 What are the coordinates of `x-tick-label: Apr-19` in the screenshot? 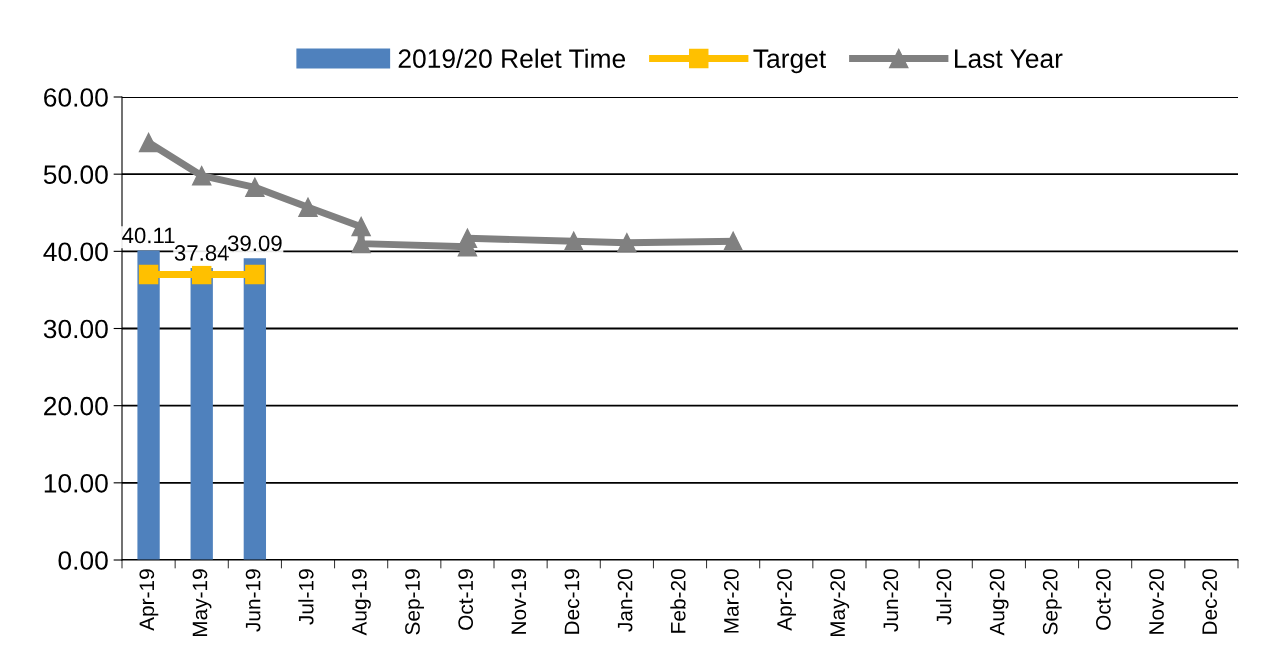 It's located at (149, 600).